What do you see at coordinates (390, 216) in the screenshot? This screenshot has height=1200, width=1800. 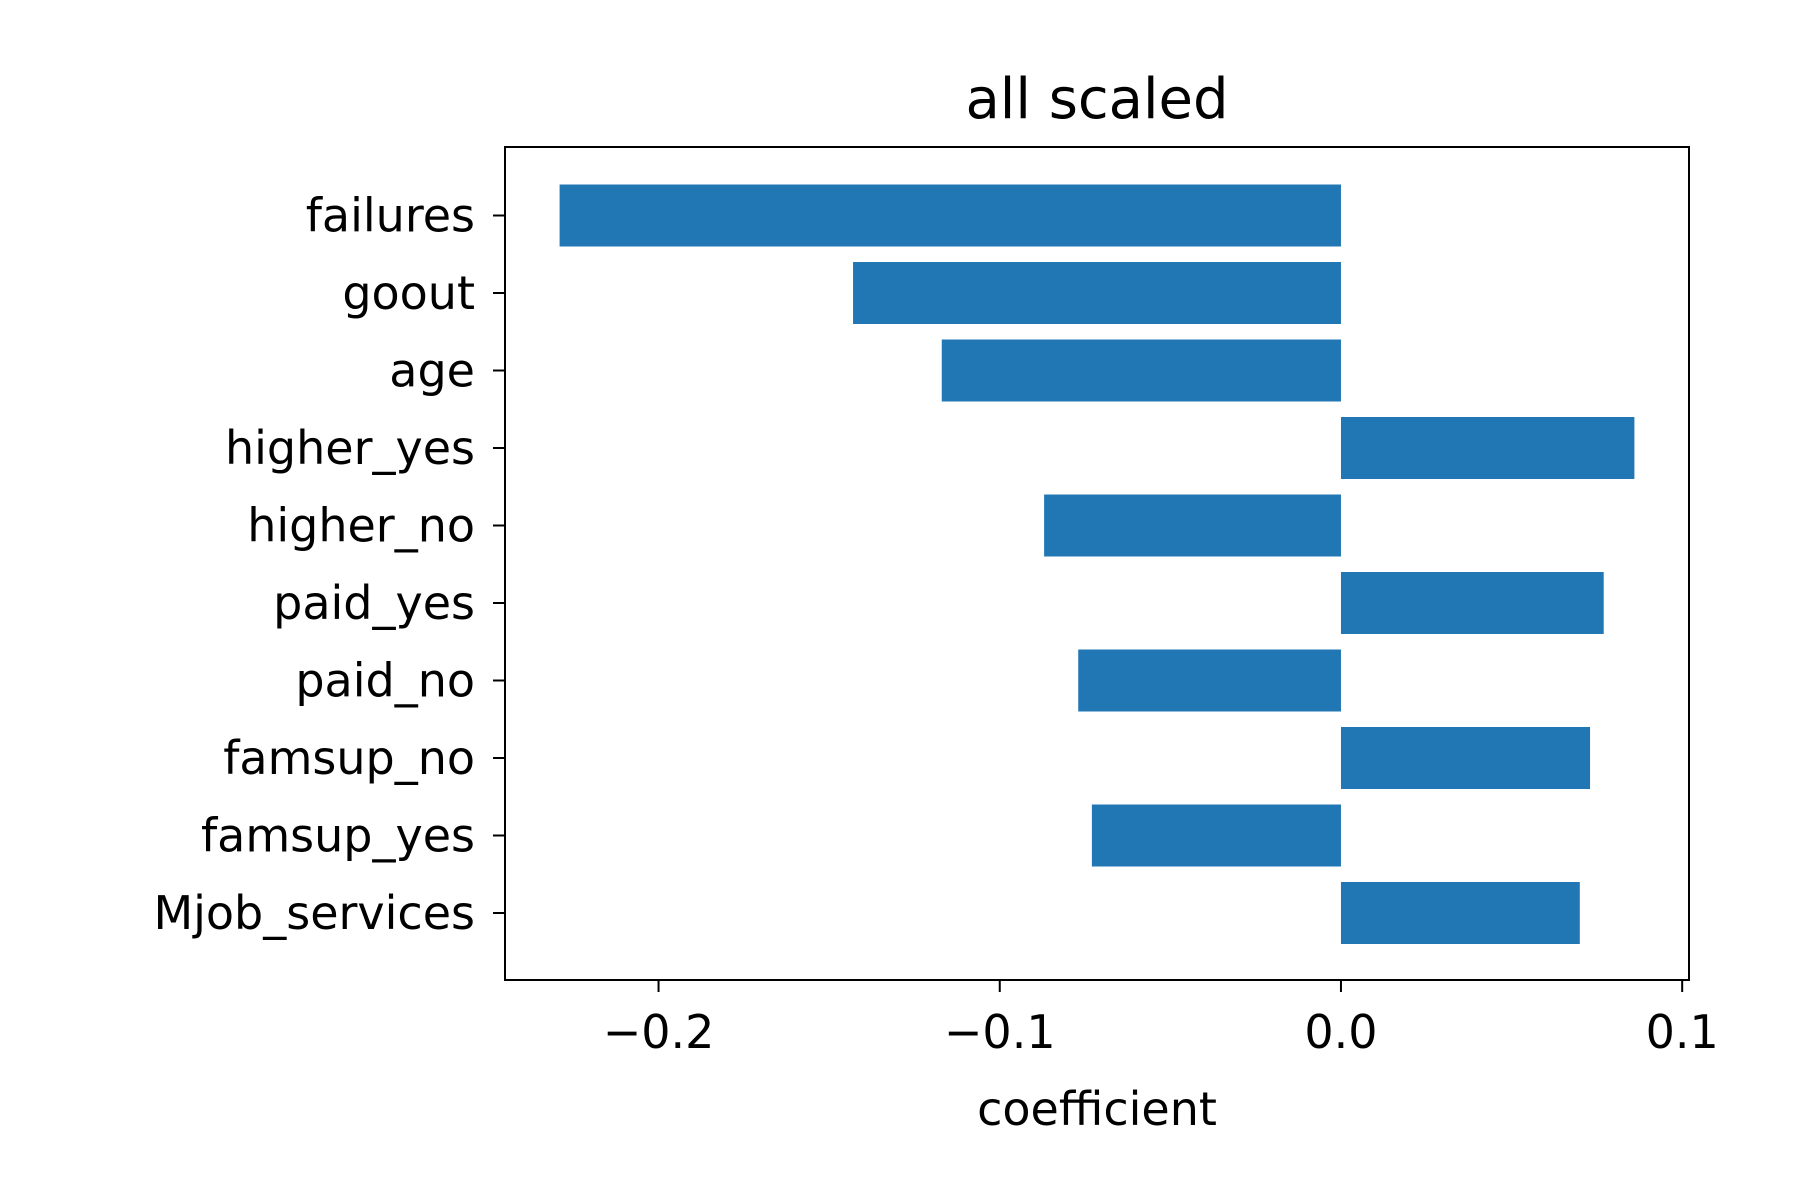 I see `y-tick-label: failures` at bounding box center [390, 216].